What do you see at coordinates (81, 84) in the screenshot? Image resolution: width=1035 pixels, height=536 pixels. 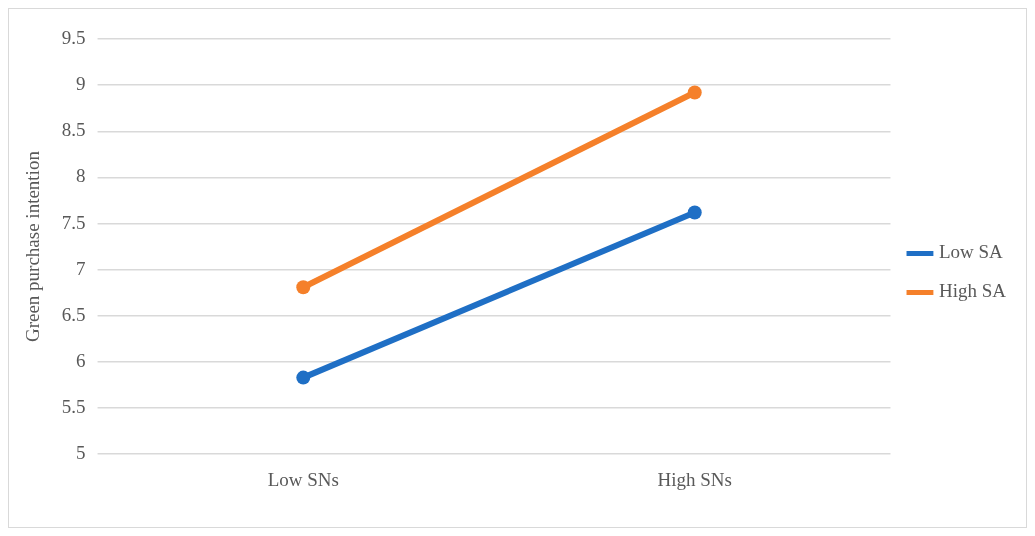 I see `y-tick-label: 9` at bounding box center [81, 84].